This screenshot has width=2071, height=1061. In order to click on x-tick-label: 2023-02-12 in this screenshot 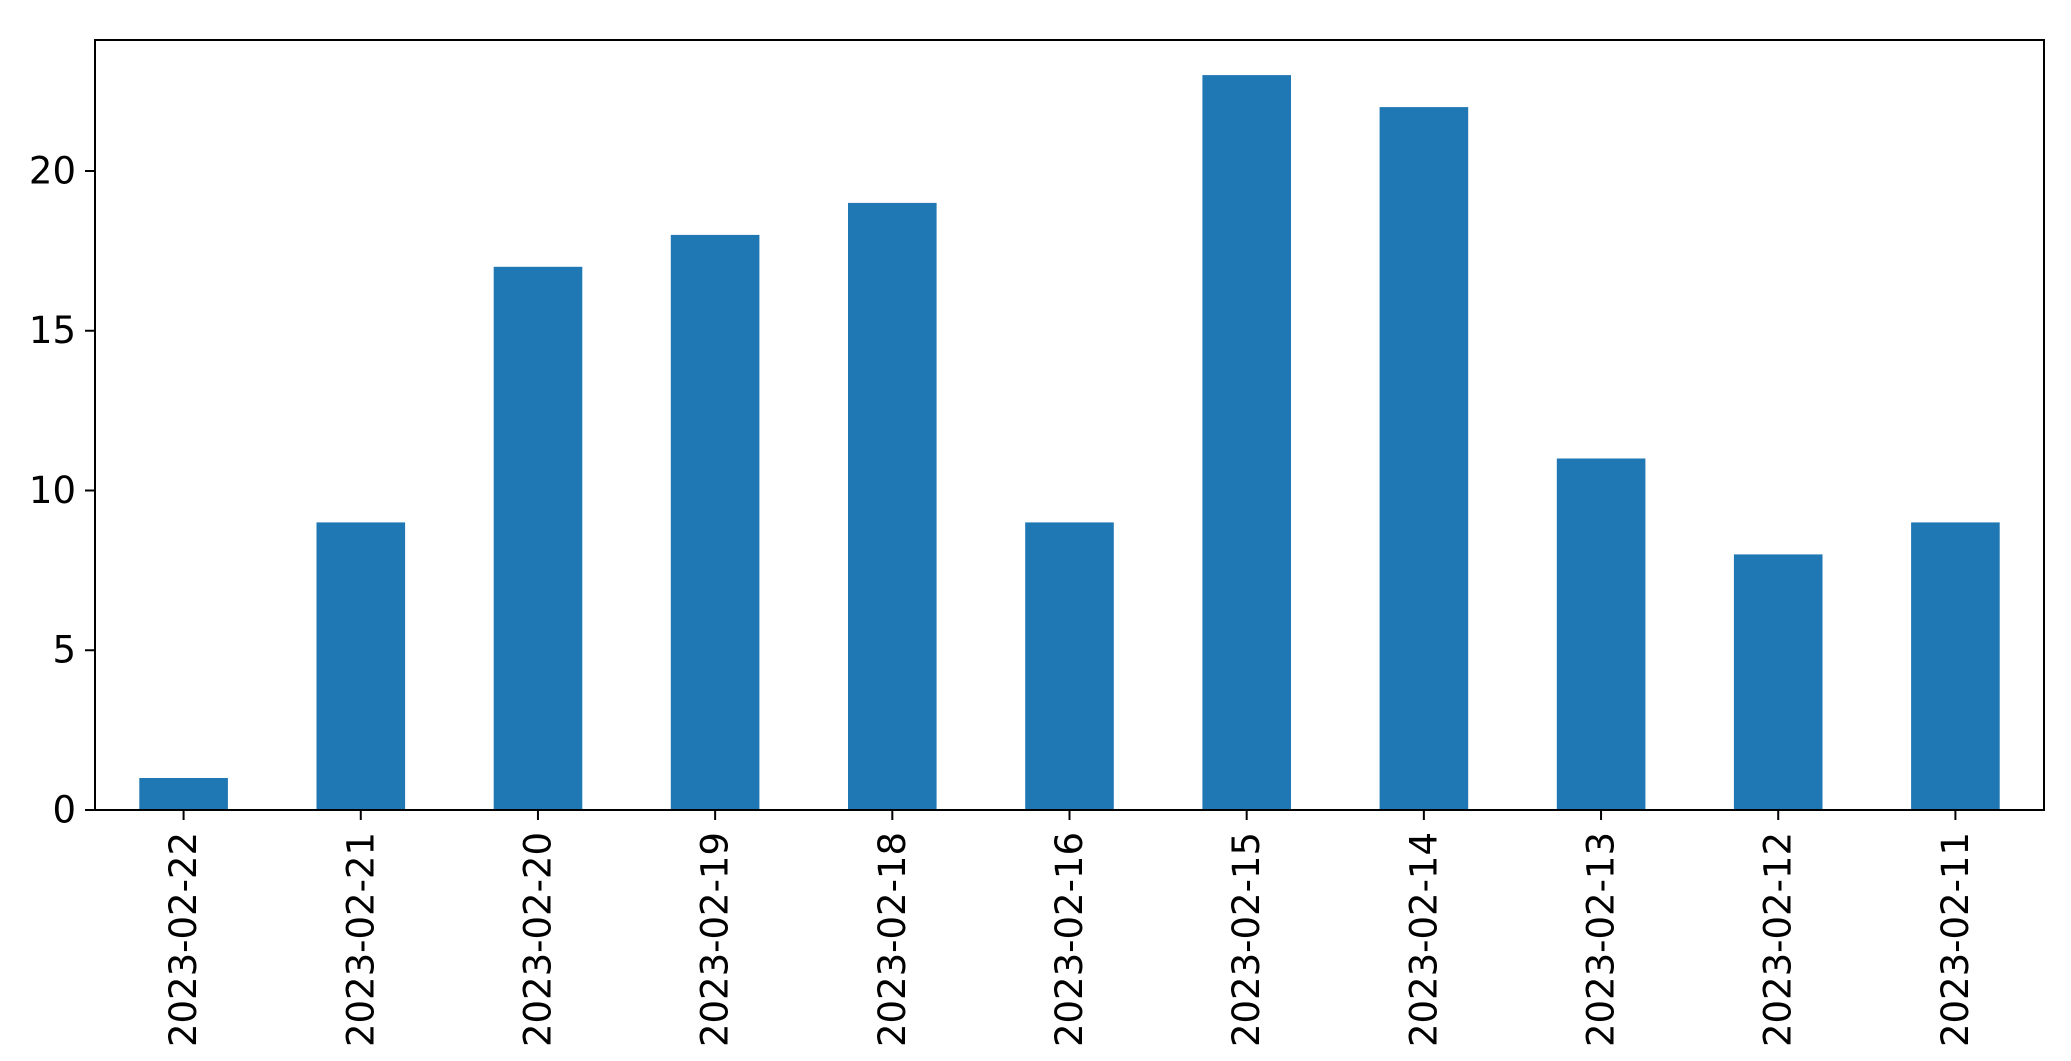, I will do `click(1778, 939)`.